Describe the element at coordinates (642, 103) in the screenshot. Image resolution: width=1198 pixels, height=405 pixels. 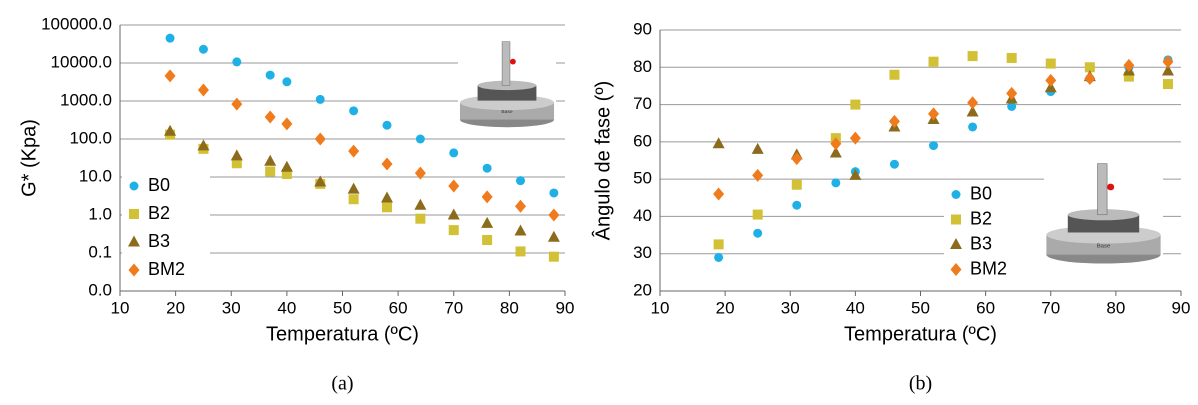
I see `y-tick-label: 70` at that location.